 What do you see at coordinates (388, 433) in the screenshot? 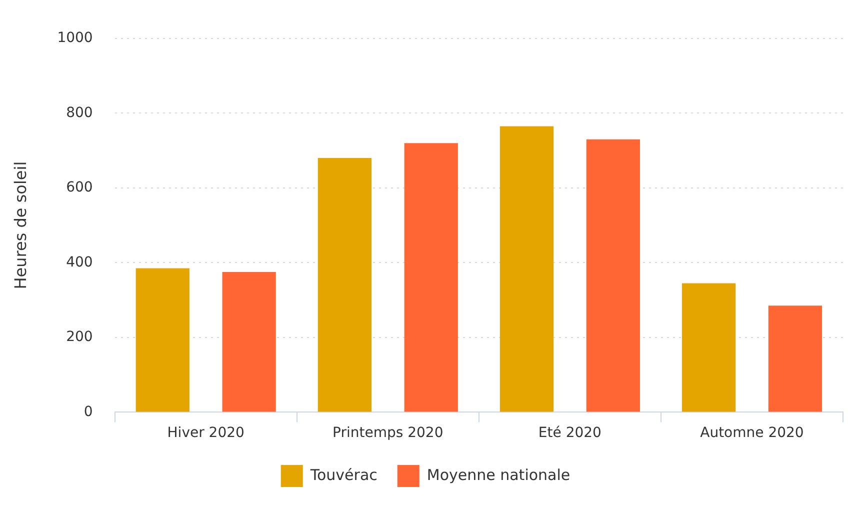
I see `x-tick-label: Printemps 2020` at bounding box center [388, 433].